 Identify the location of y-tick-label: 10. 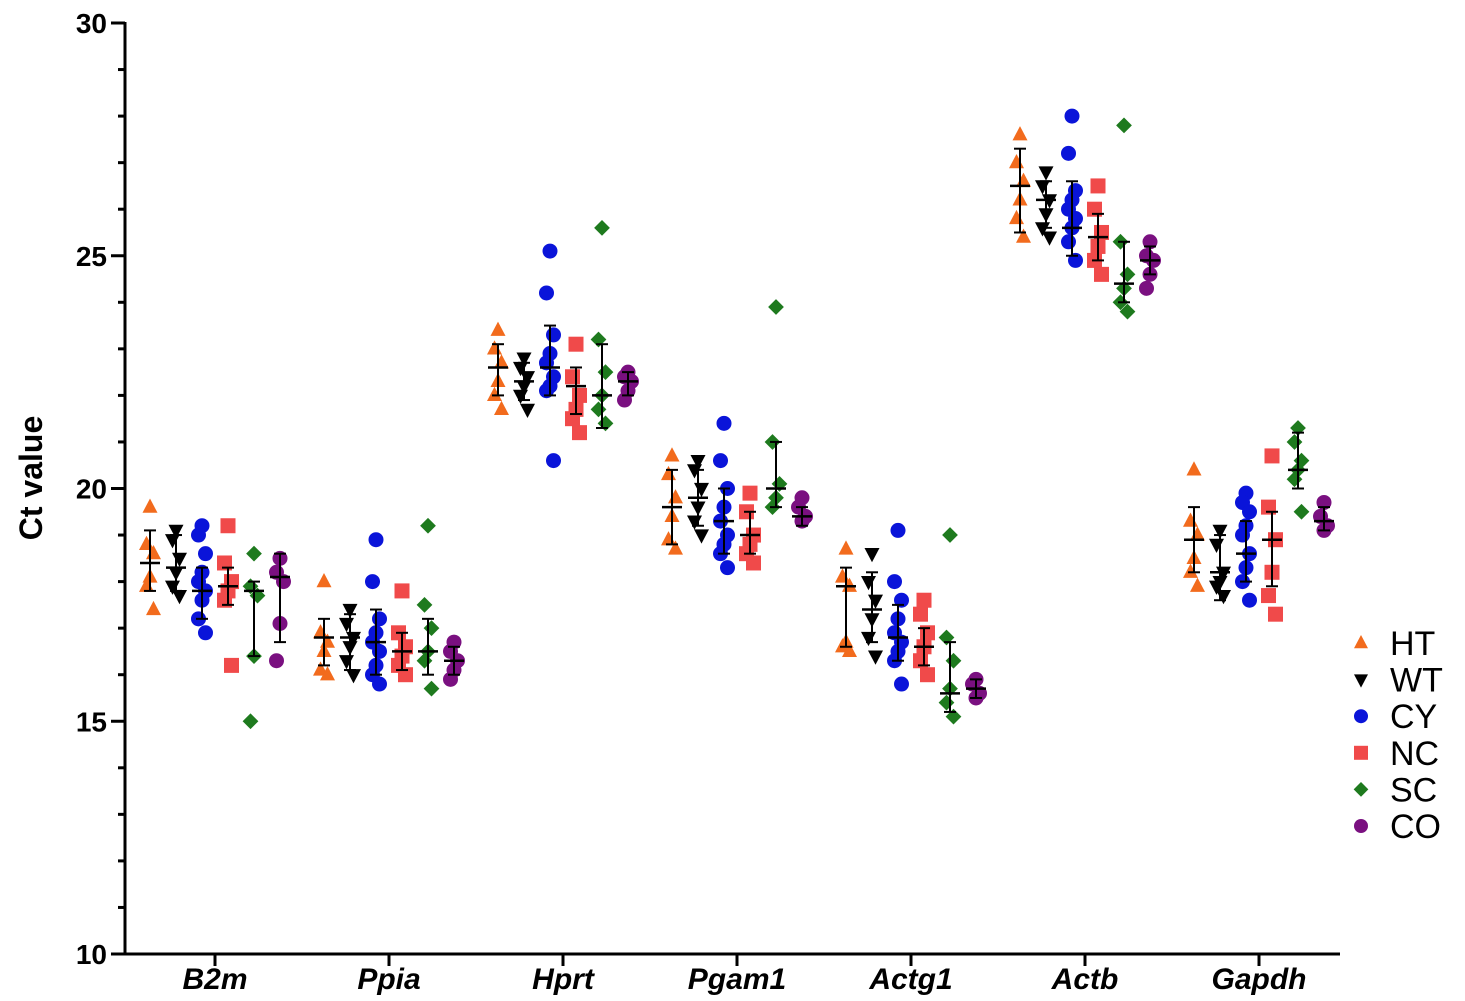
(91, 954).